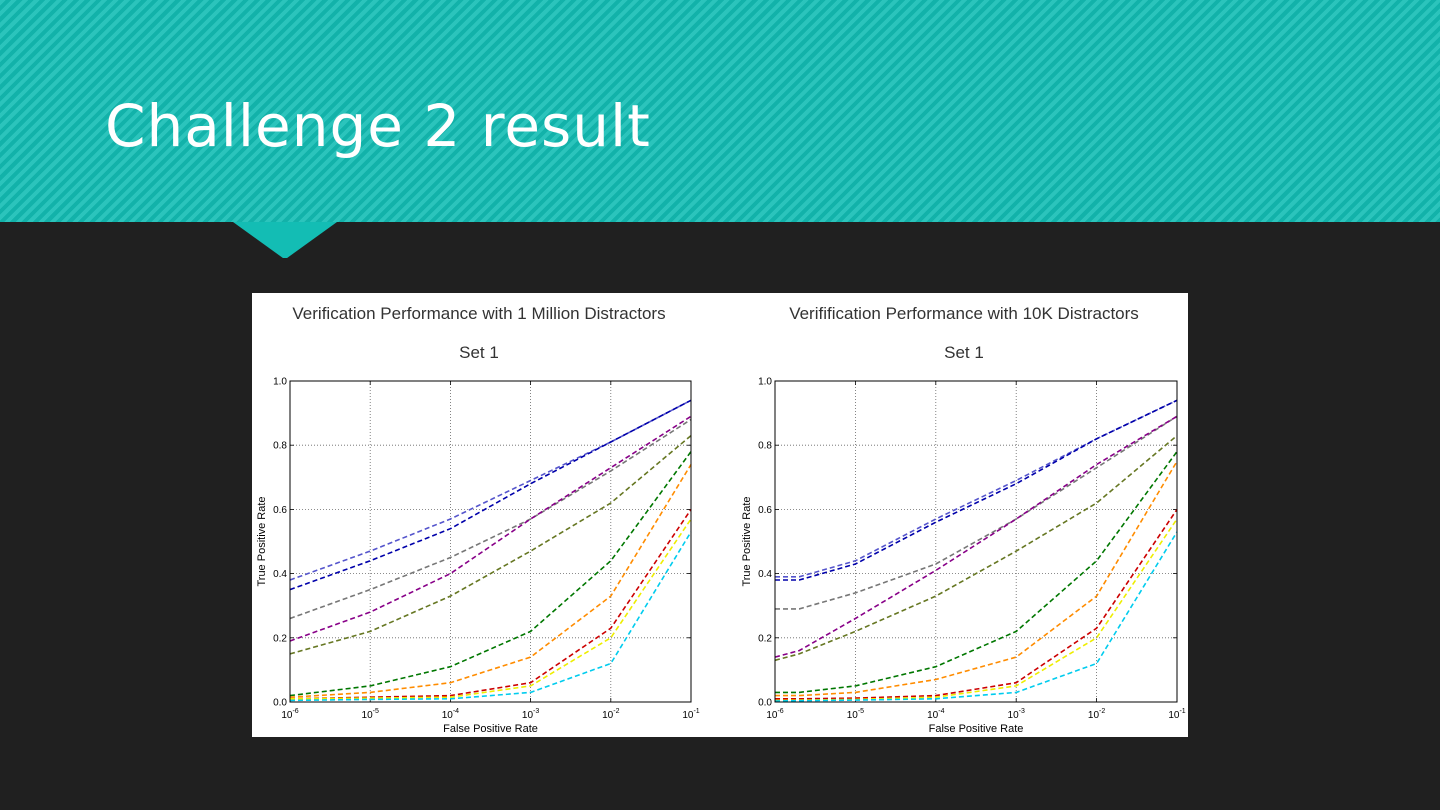  Describe the element at coordinates (456, 711) in the screenshot. I see `chart0-xtick-exp: -4` at that location.